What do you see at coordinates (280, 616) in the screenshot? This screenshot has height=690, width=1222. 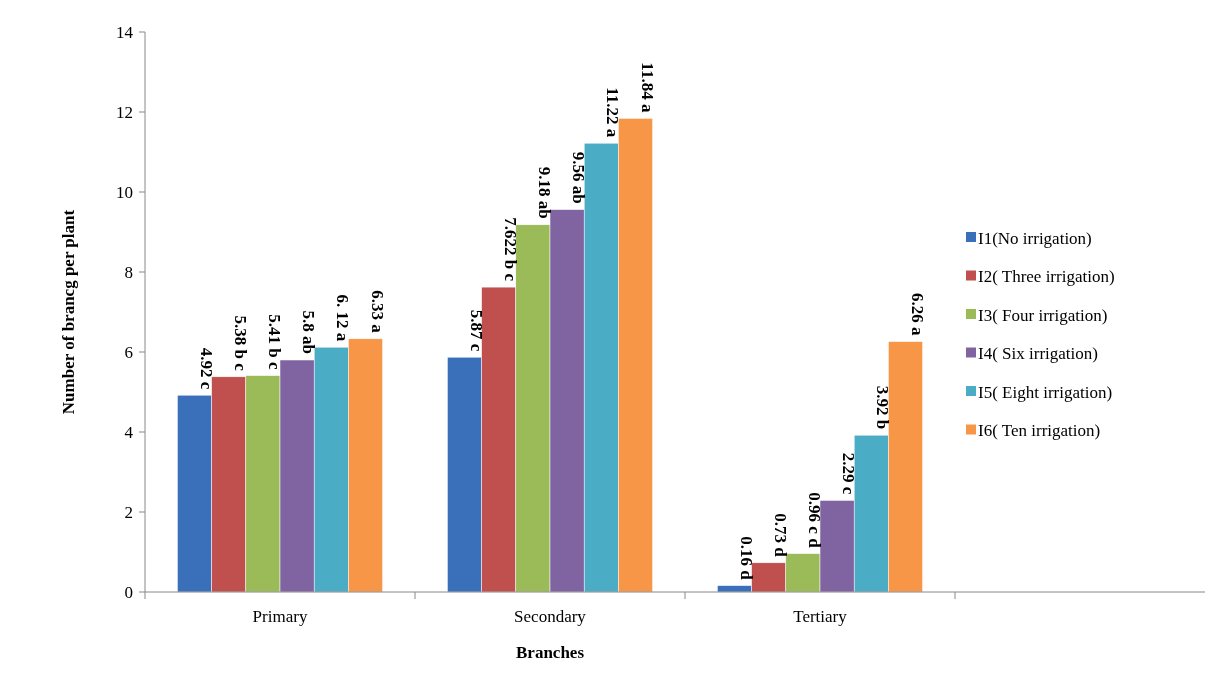 I see `x-tick-label: Primary` at bounding box center [280, 616].